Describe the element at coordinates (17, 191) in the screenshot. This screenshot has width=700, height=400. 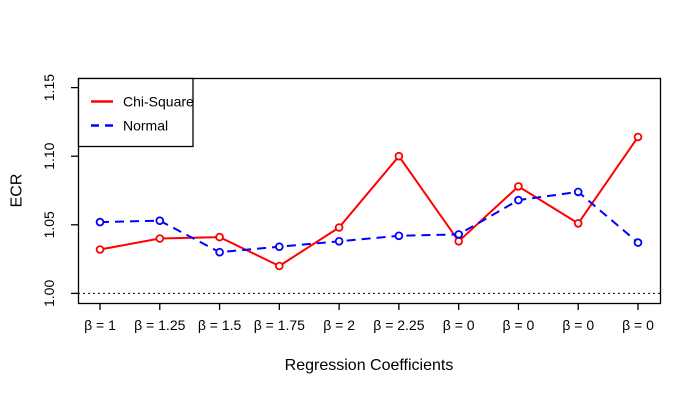
I see `y-axis-title: ECR` at that location.